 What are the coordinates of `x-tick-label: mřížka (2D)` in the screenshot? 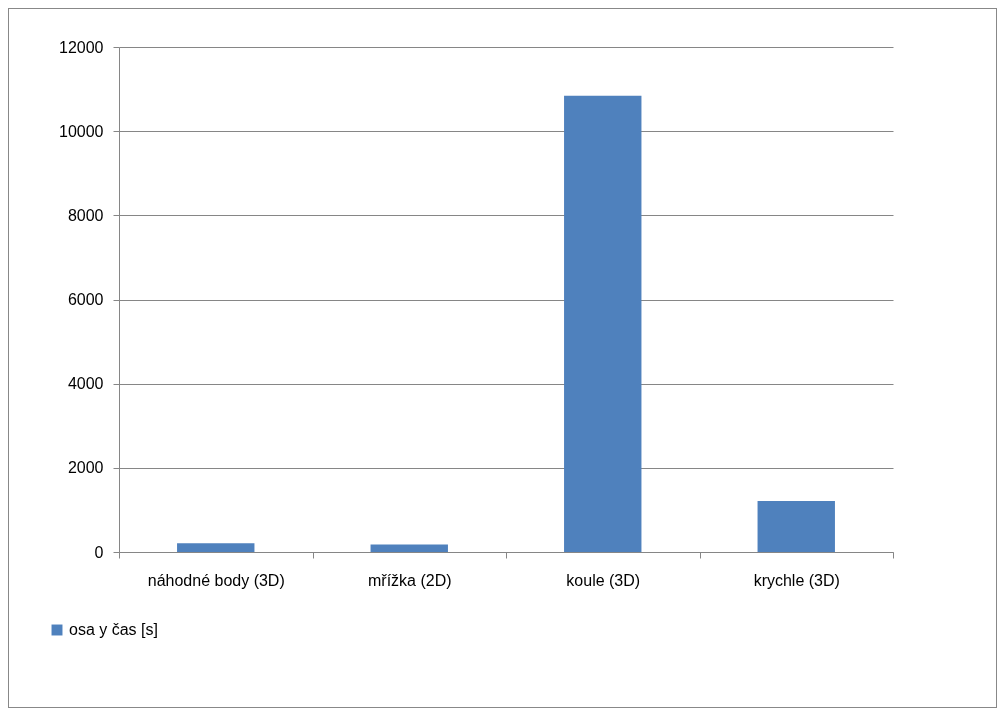 It's located at (409, 580).